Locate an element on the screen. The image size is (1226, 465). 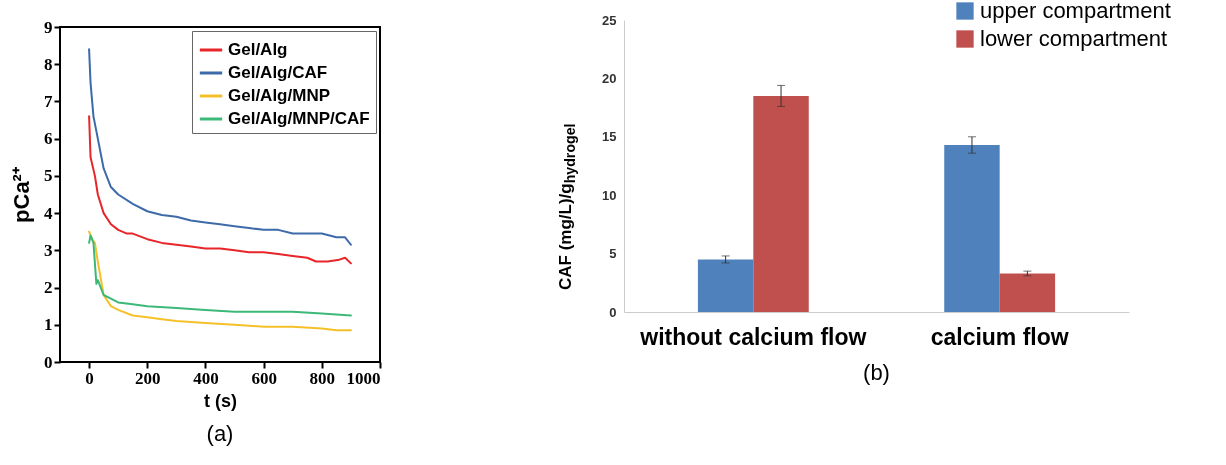
y-tick-label: 10 is located at coordinates (609, 195).